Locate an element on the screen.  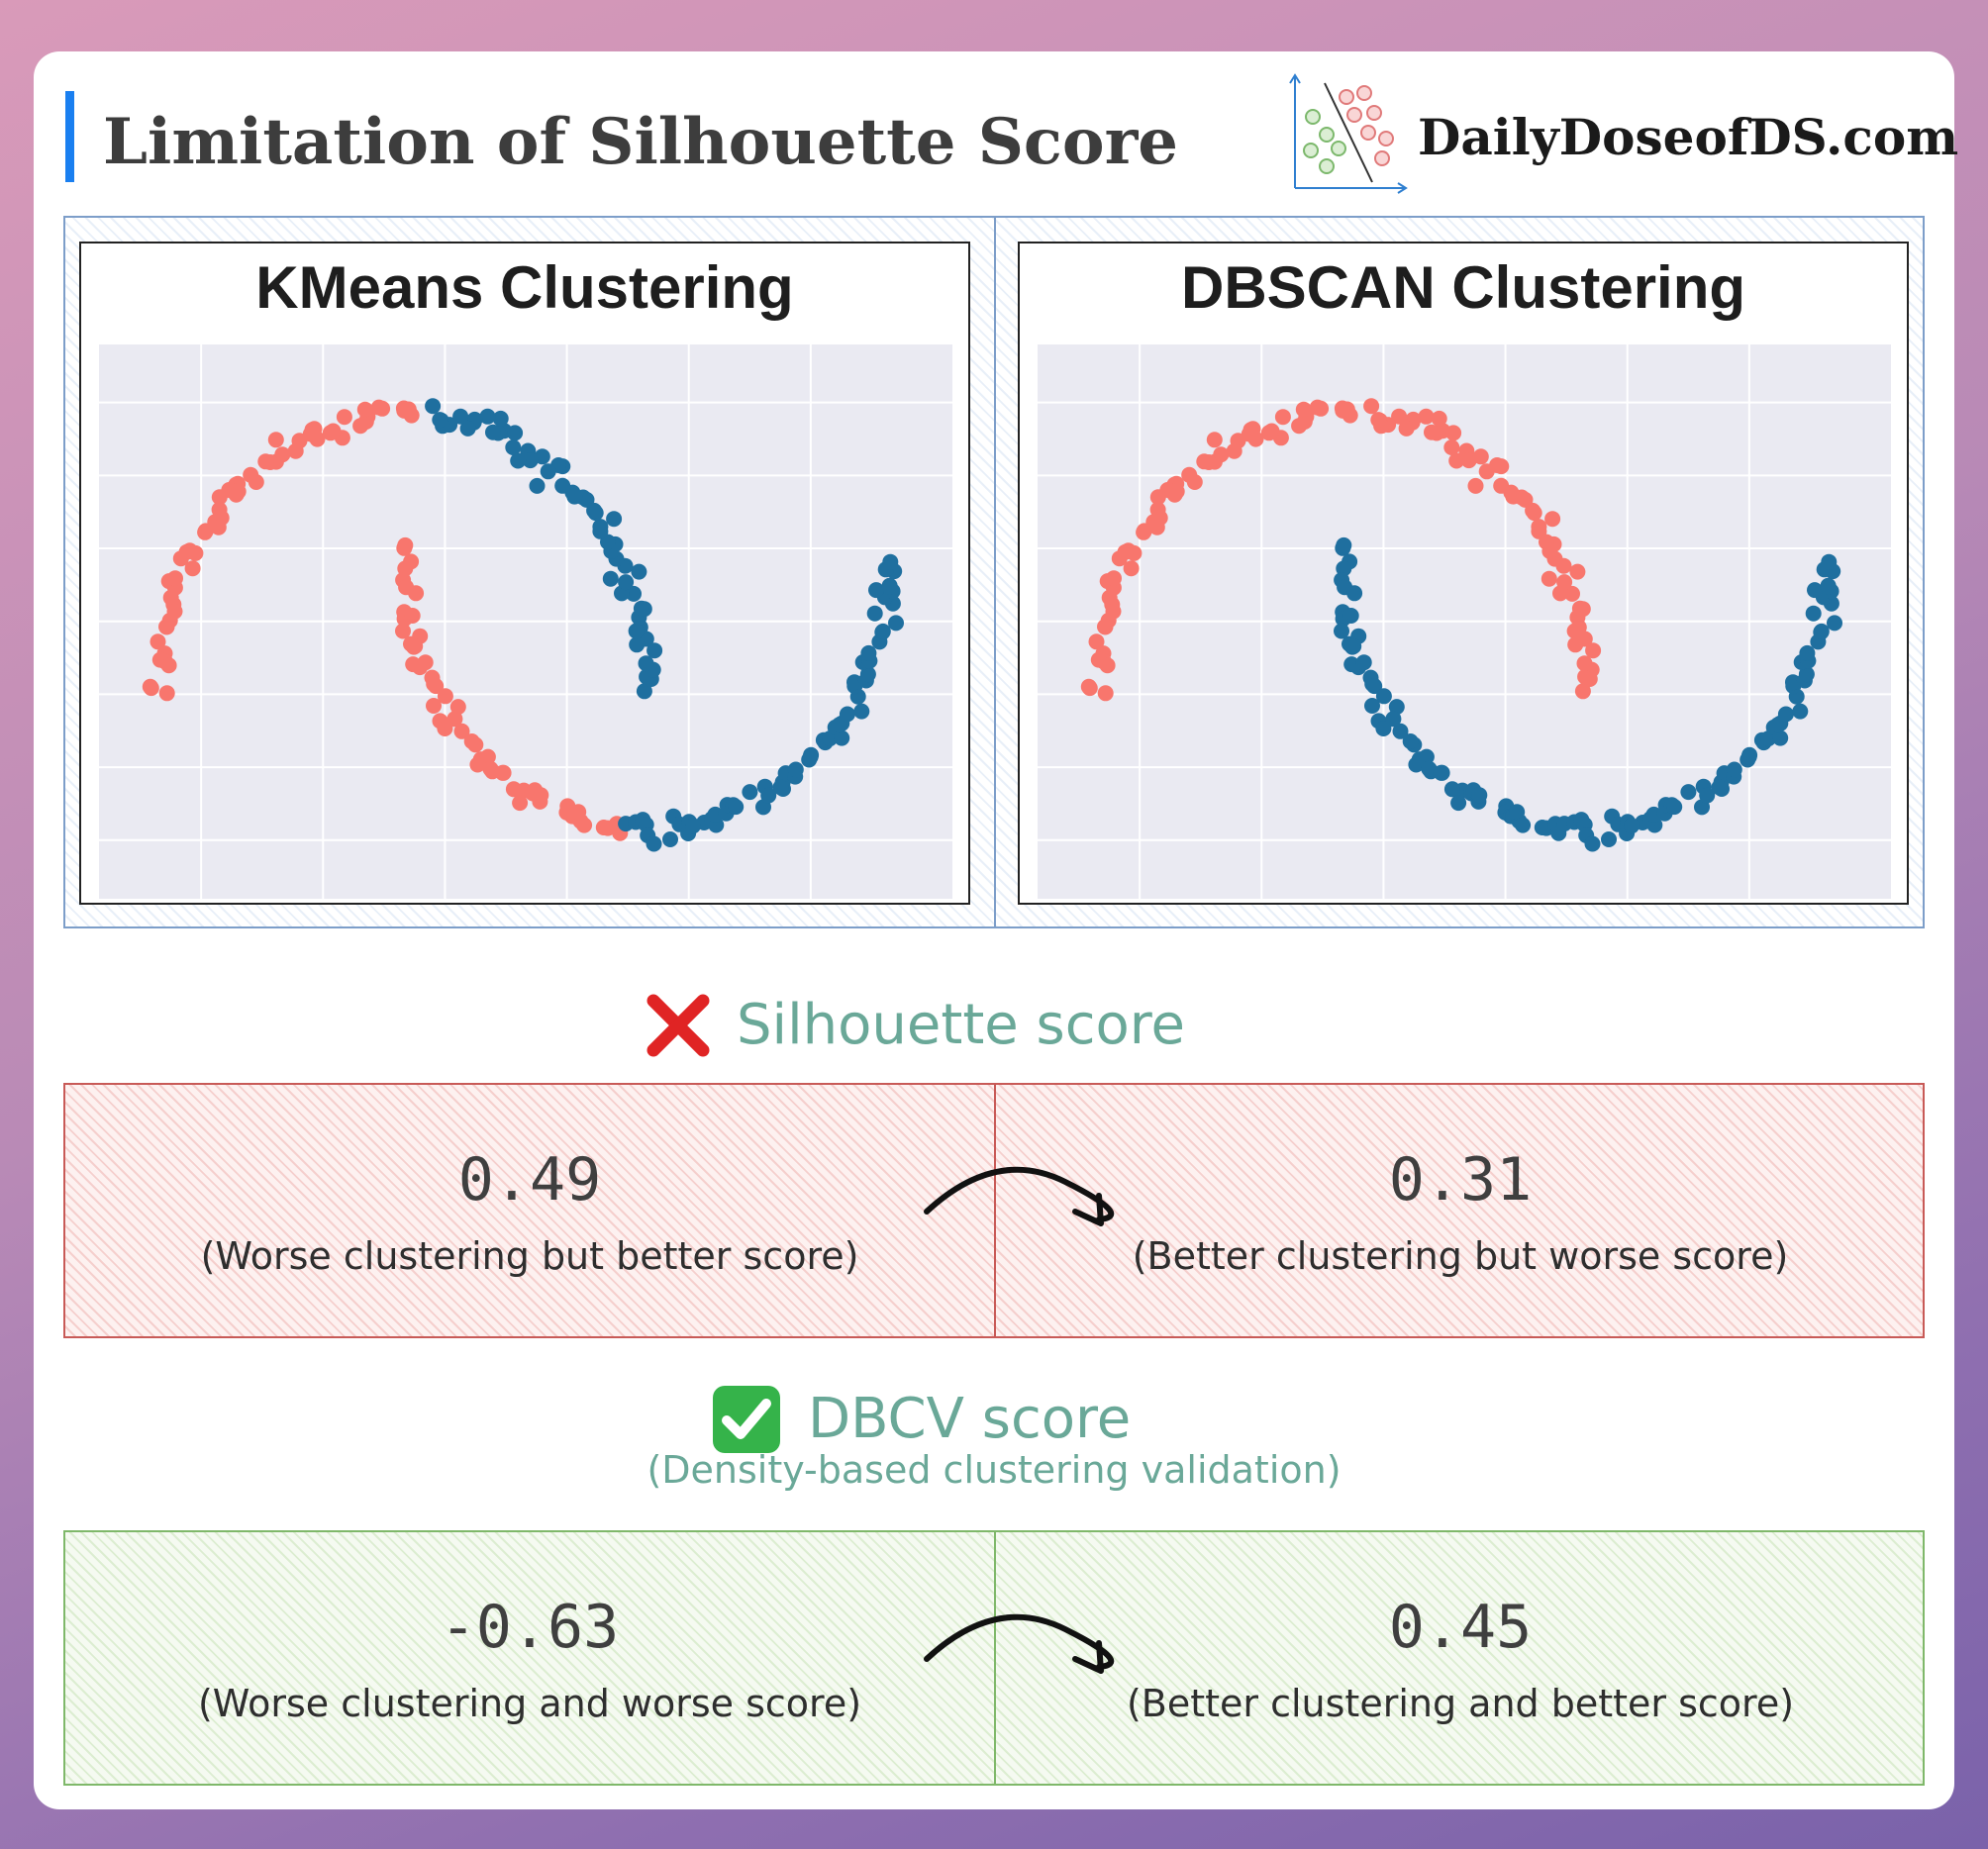
curved-arrow-icon is located at coordinates (1019, 1196).